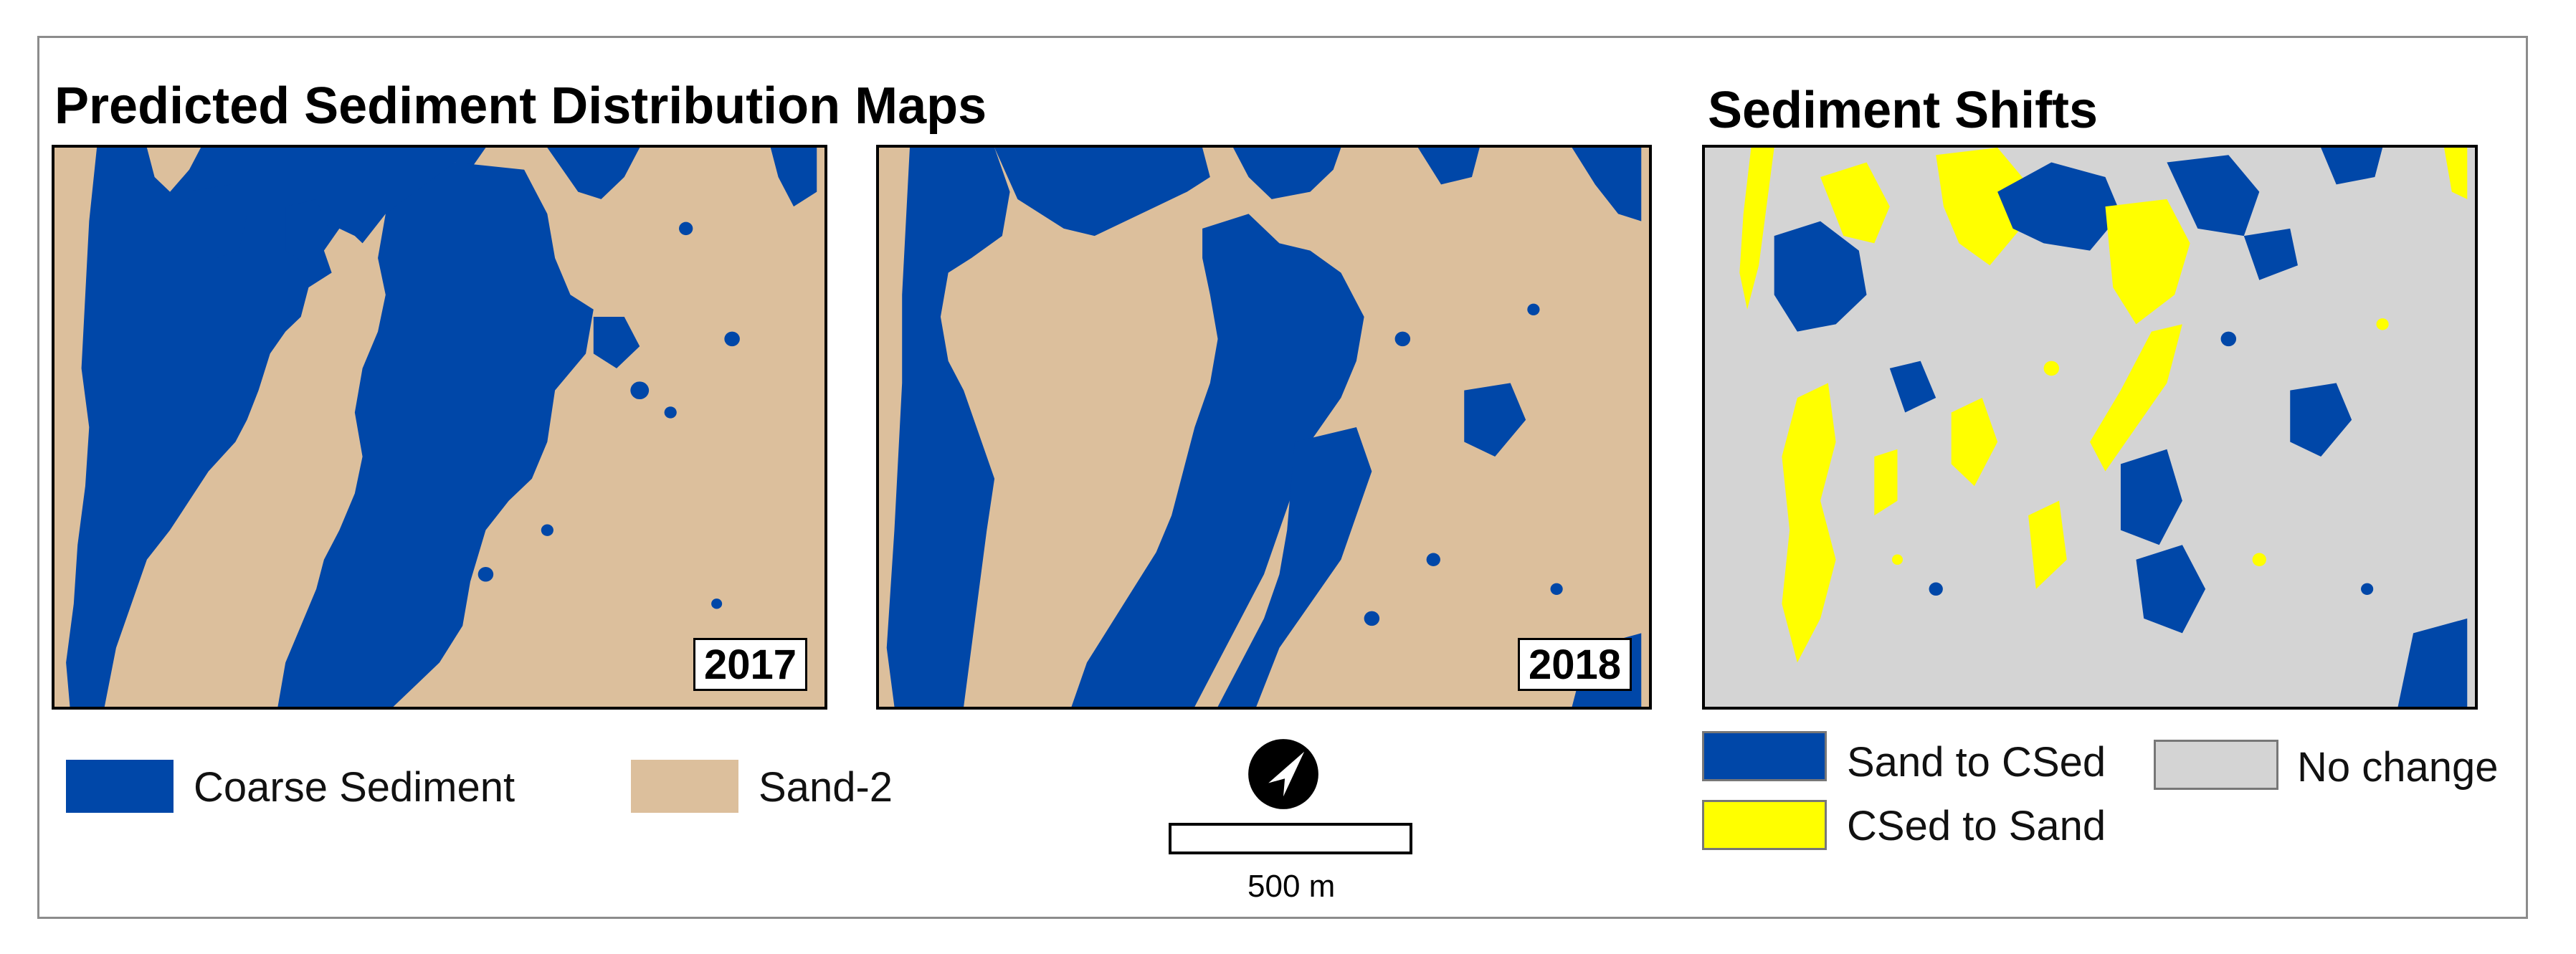 The width and height of the screenshot is (2576, 954). What do you see at coordinates (1764, 756) in the screenshot?
I see `legend-swatch-sand-to-csed` at bounding box center [1764, 756].